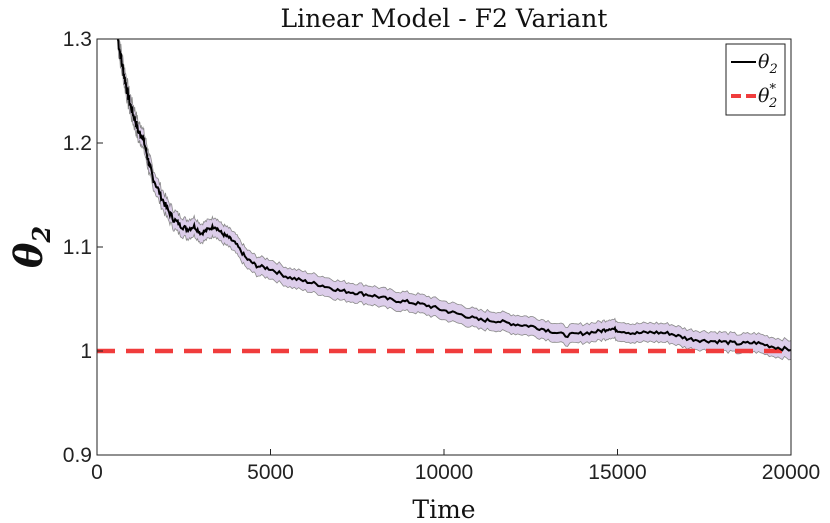 This screenshot has width=830, height=523. What do you see at coordinates (77, 39) in the screenshot?
I see `y-tick-label-4: 1.3` at bounding box center [77, 39].